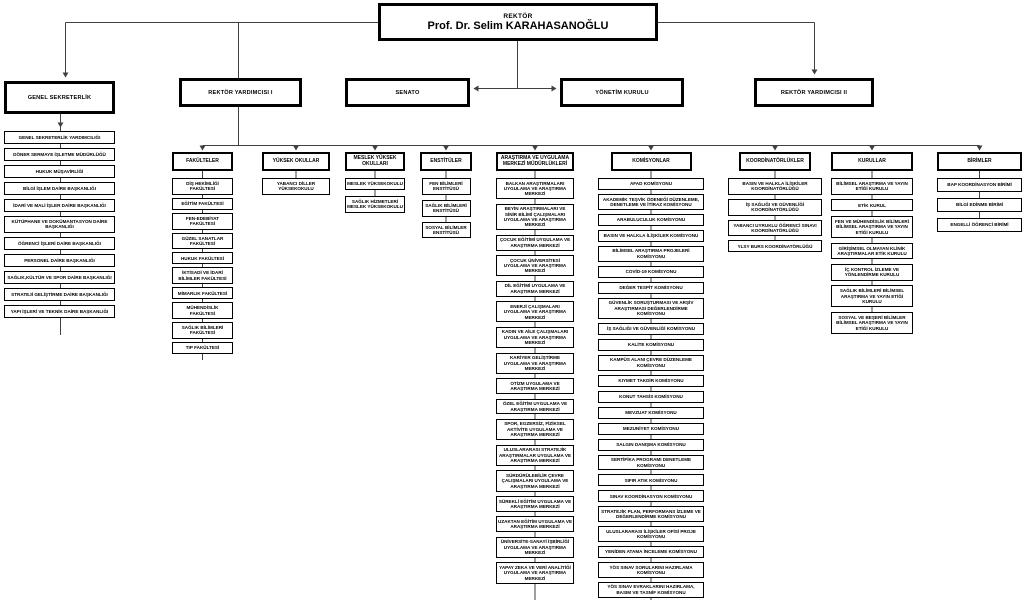 The width and height of the screenshot is (1024, 616). Describe the element at coordinates (979, 161) in the screenshot. I see `column-header: BİRİMLER` at that location.